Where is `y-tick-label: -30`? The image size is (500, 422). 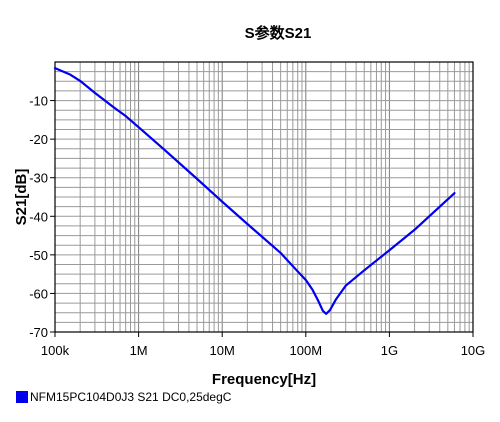 y-tick-label: -30 is located at coordinates (38, 178).